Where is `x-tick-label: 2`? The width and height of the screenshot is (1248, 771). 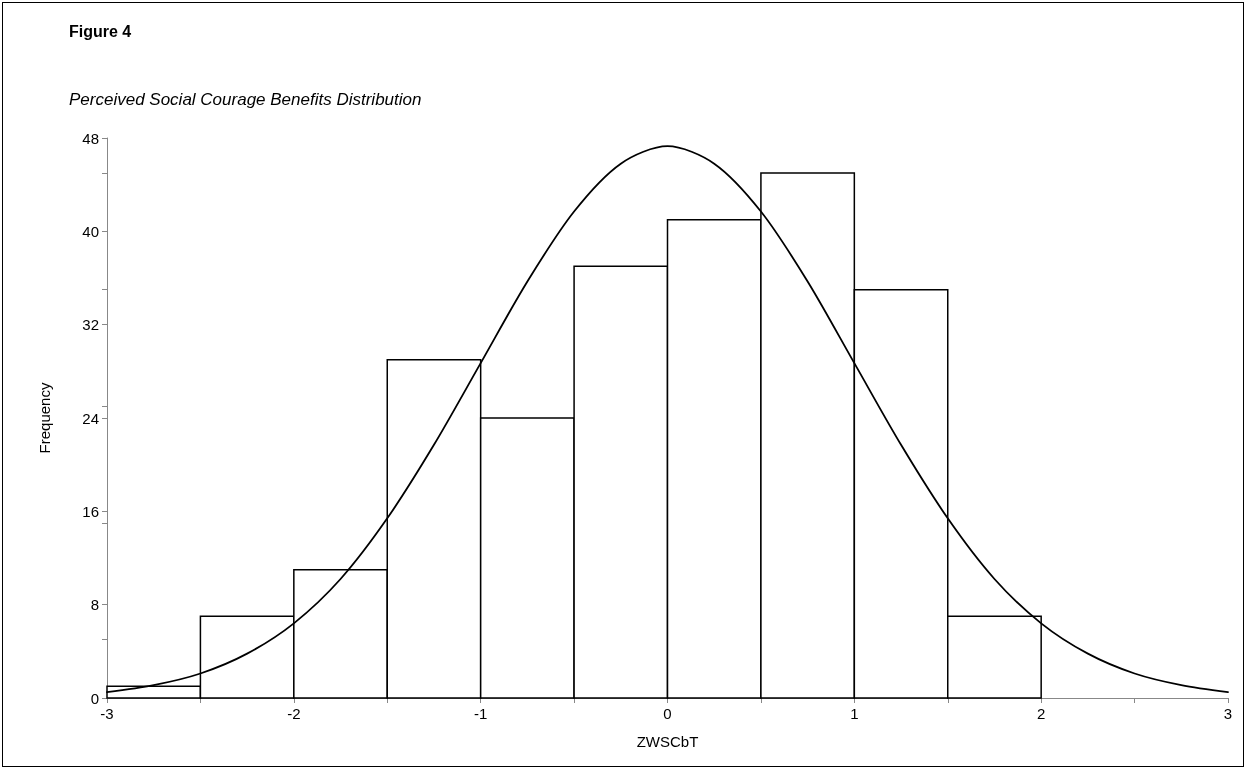
x-tick-label: 2 is located at coordinates (1041, 713).